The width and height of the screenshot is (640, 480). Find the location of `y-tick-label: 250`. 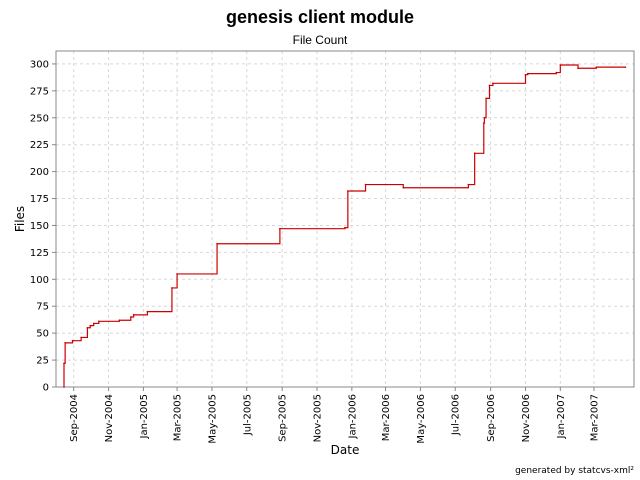

y-tick-label: 250 is located at coordinates (39, 118).